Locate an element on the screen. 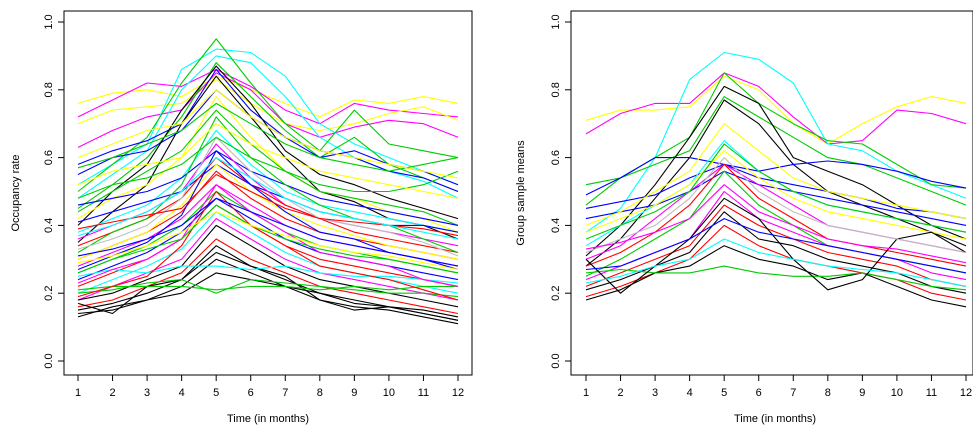 Image resolution: width=973 pixels, height=432 pixels. y-axis-title: Group sample means is located at coordinates (521, 193).